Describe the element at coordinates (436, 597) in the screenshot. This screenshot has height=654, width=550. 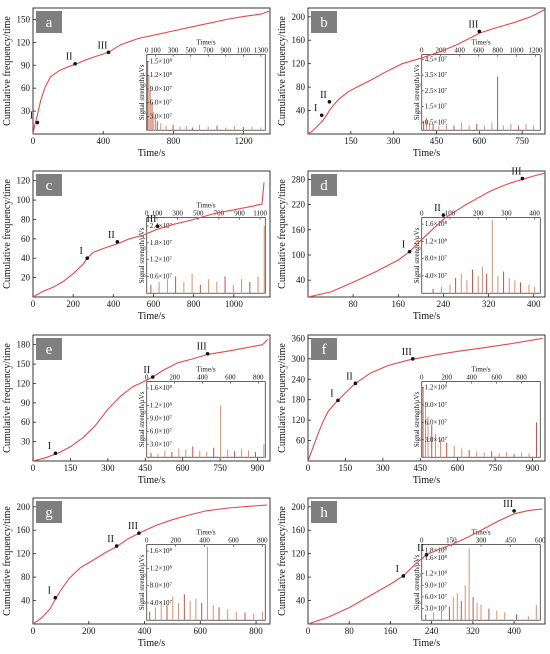
I see `panel-h-inset-ytick-label: 6.0×10⁷` at that location.